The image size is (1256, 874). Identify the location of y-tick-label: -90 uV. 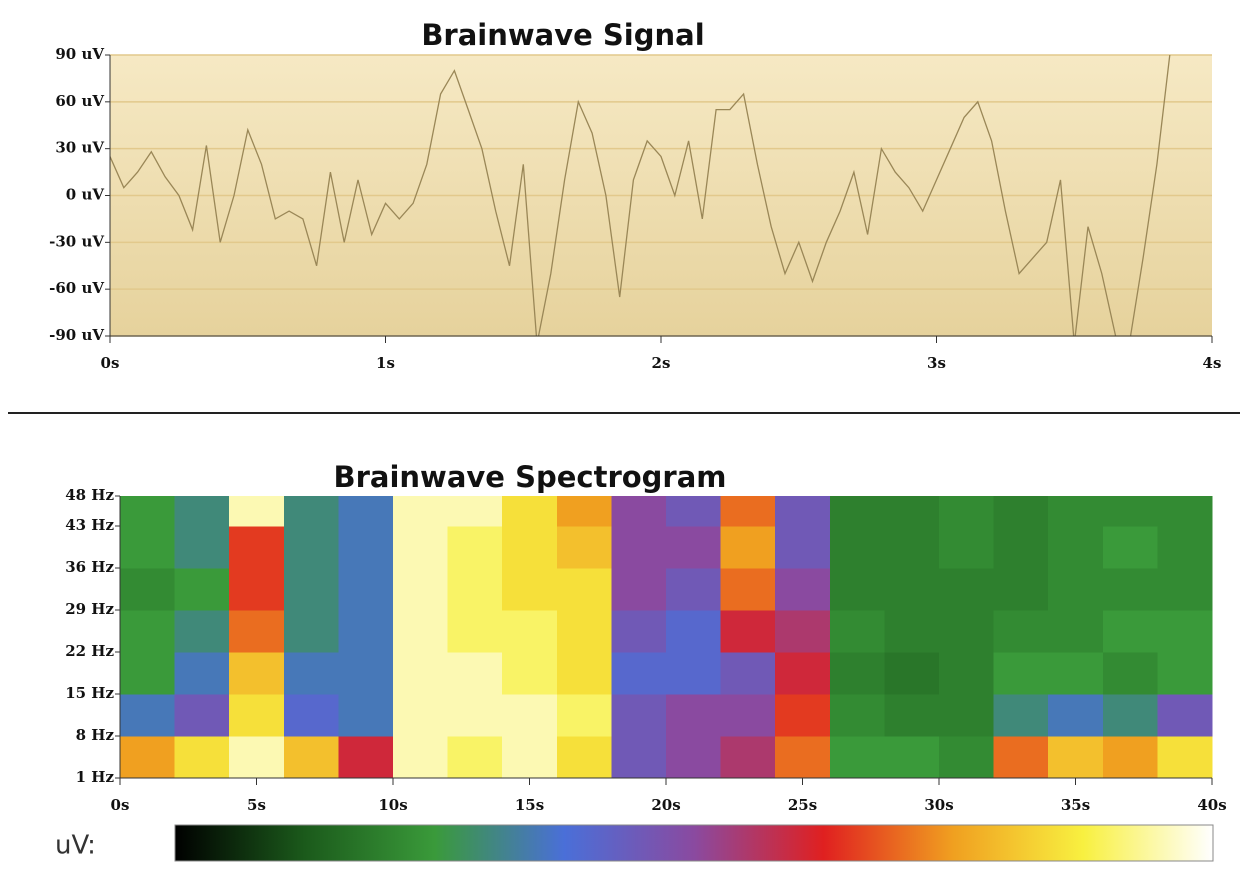
(76, 335).